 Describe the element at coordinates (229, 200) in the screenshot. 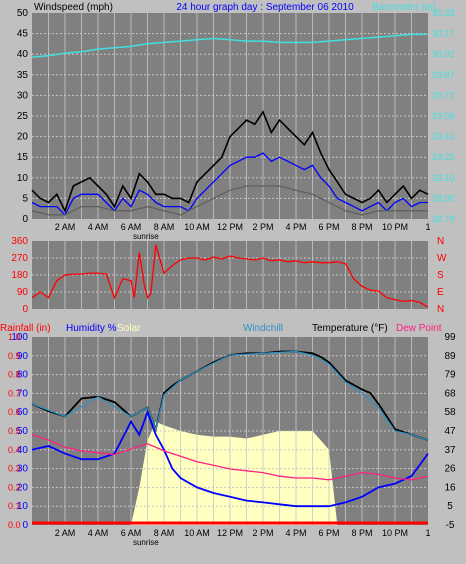

I see `wind-baseline-line` at that location.